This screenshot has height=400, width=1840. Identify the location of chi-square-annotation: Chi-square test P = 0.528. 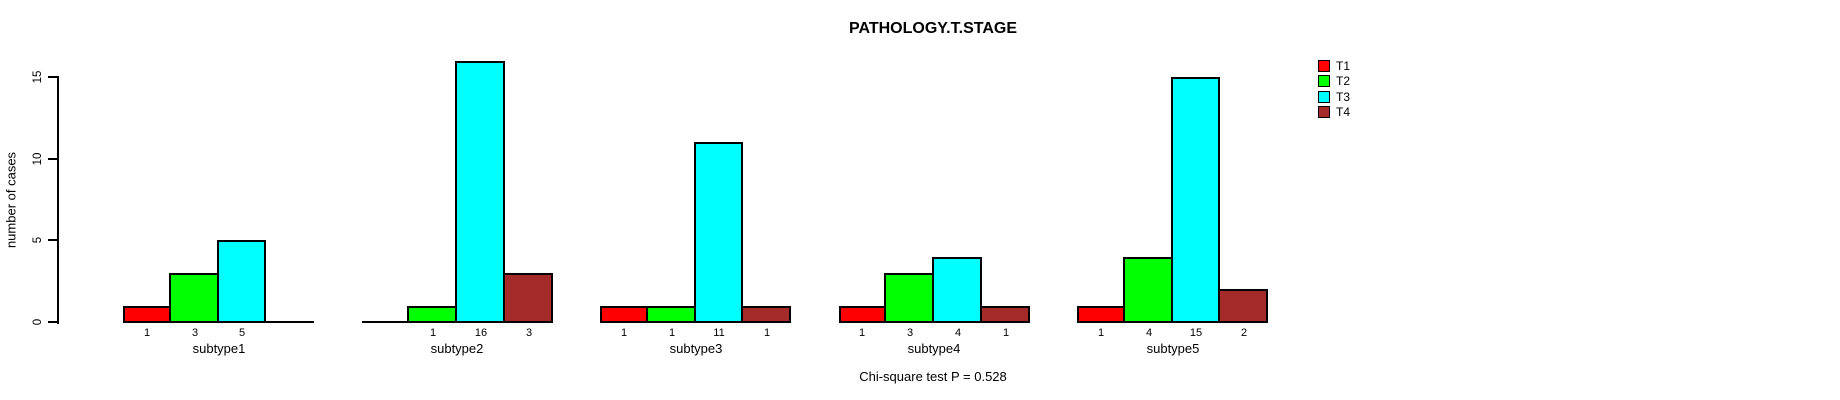
(933, 376).